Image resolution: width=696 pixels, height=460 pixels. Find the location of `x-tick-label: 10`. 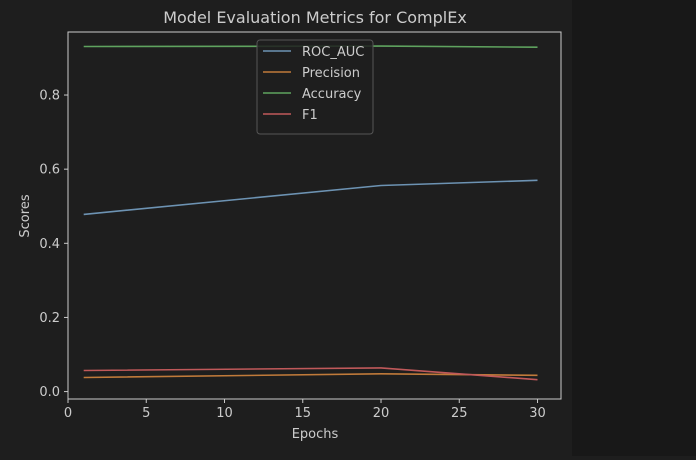

x-tick-label: 10 is located at coordinates (224, 413).